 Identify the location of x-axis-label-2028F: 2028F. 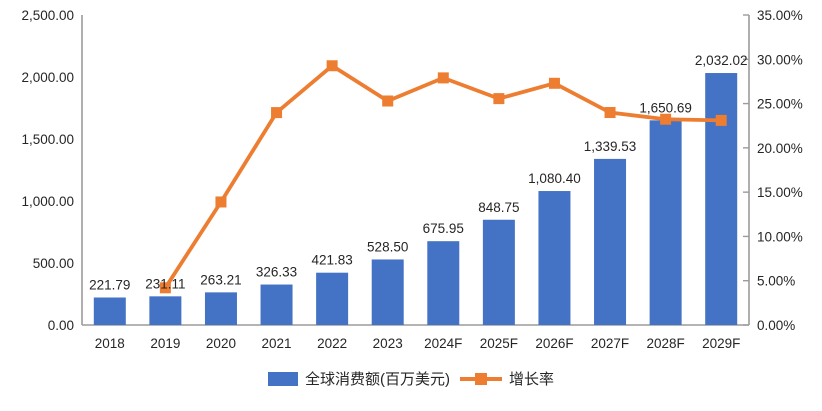
(665, 343).